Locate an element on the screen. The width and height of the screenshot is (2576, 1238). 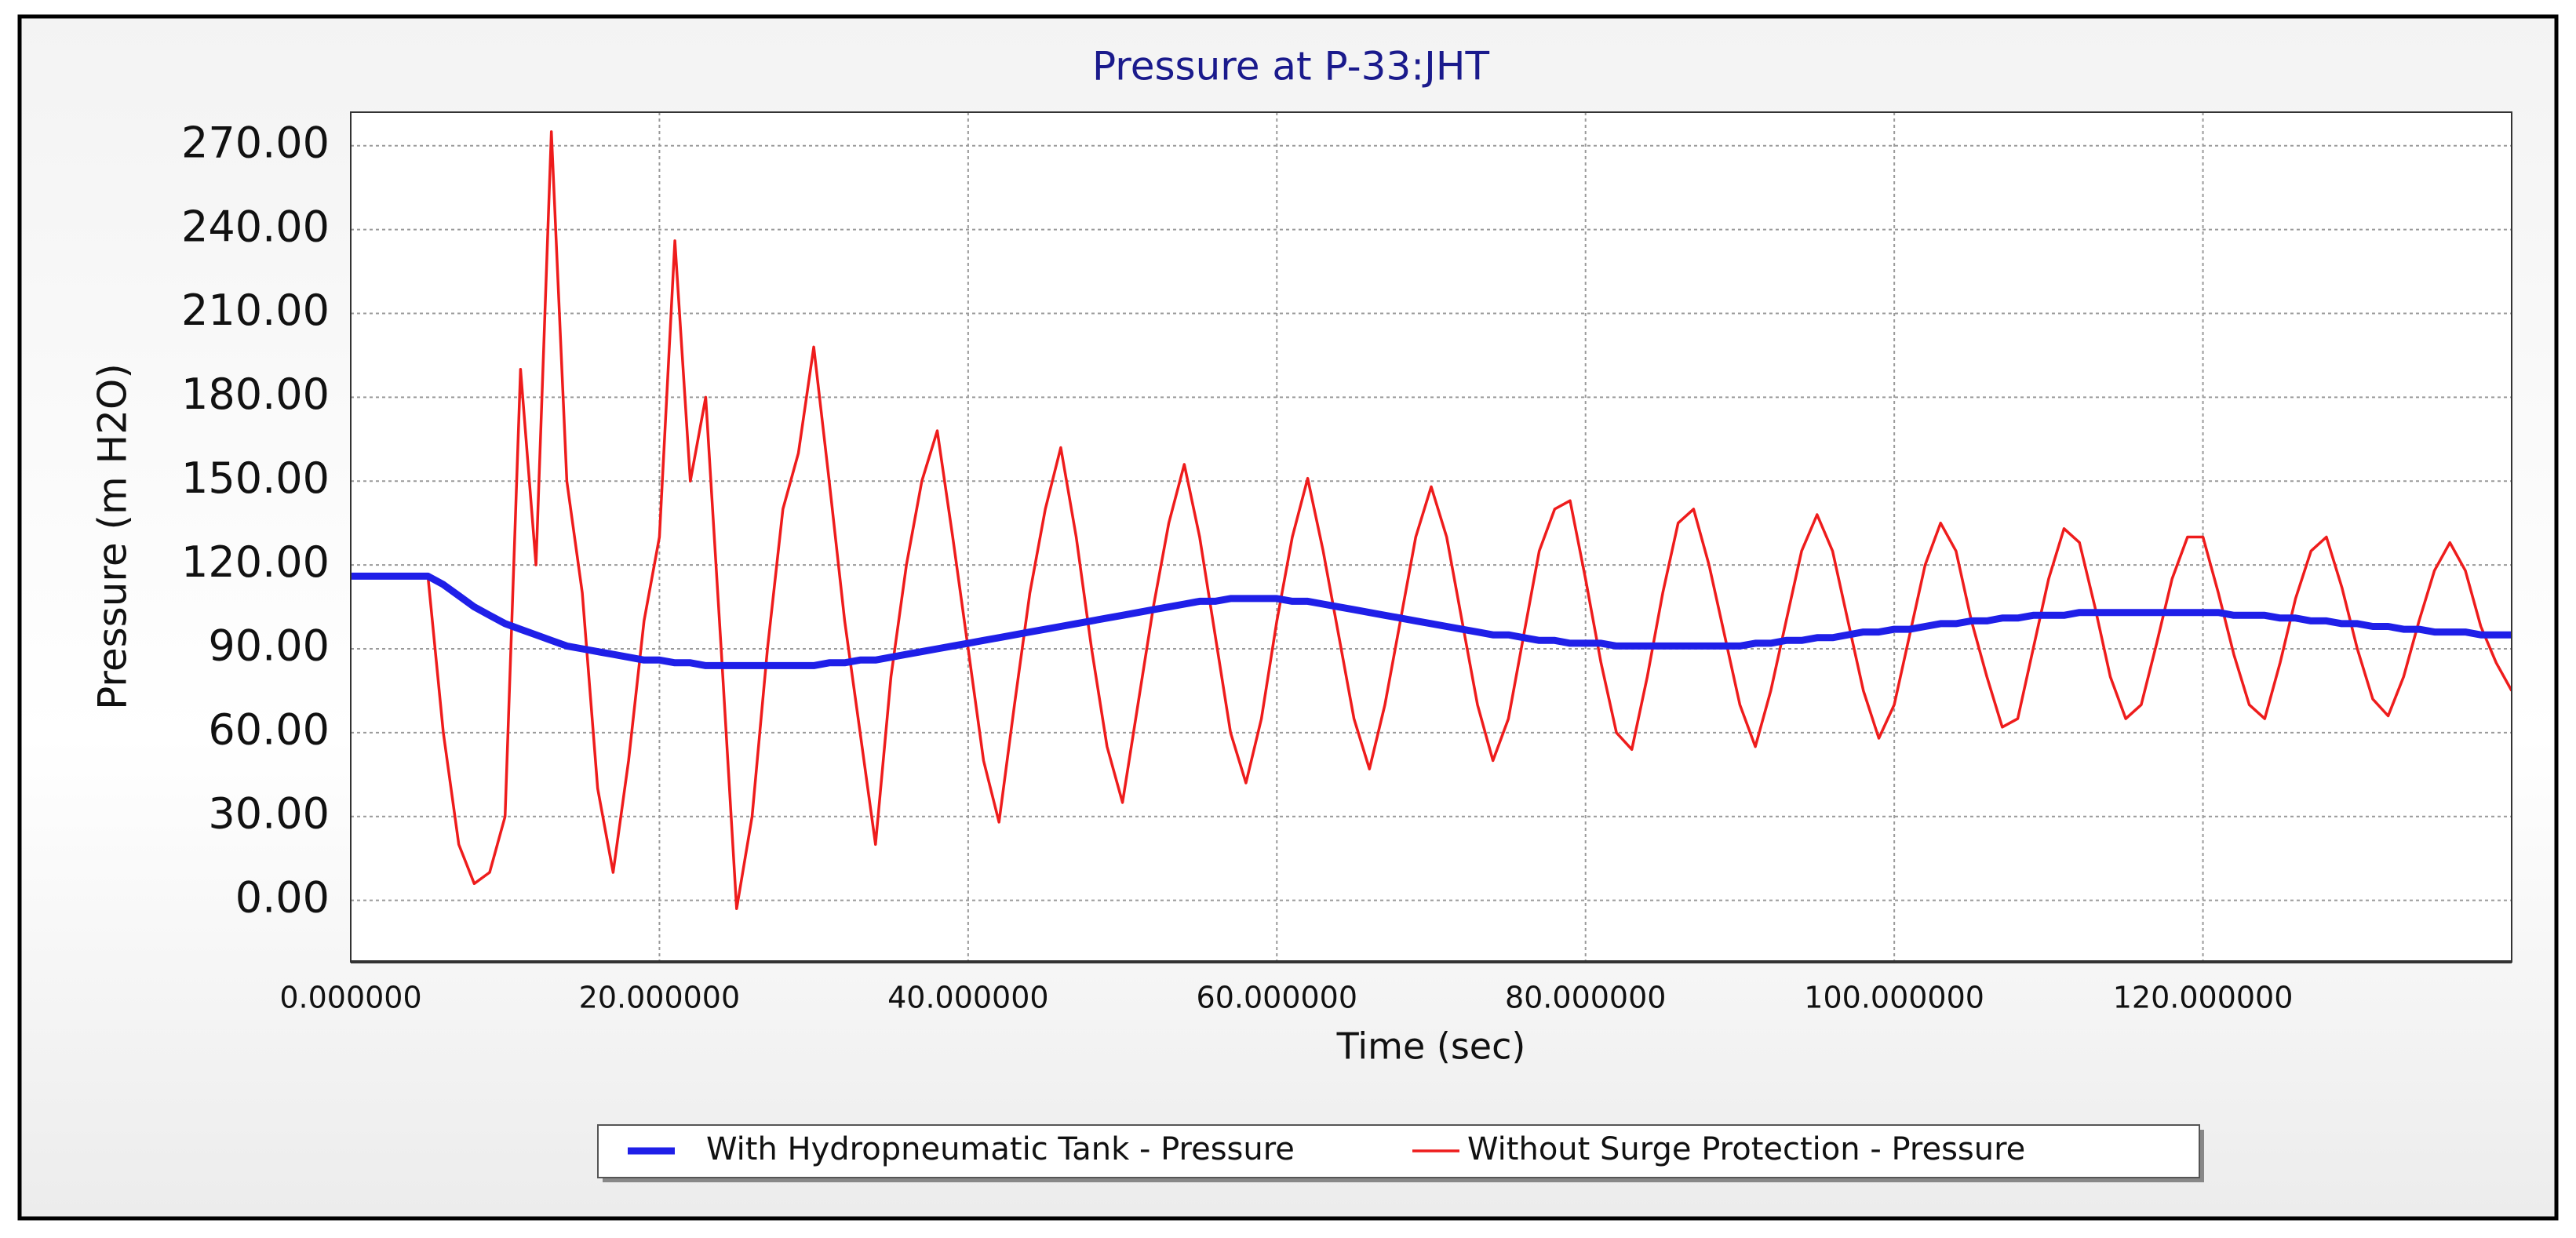
chart-title: Pressure at P-33:JHT is located at coordinates (1290, 66).